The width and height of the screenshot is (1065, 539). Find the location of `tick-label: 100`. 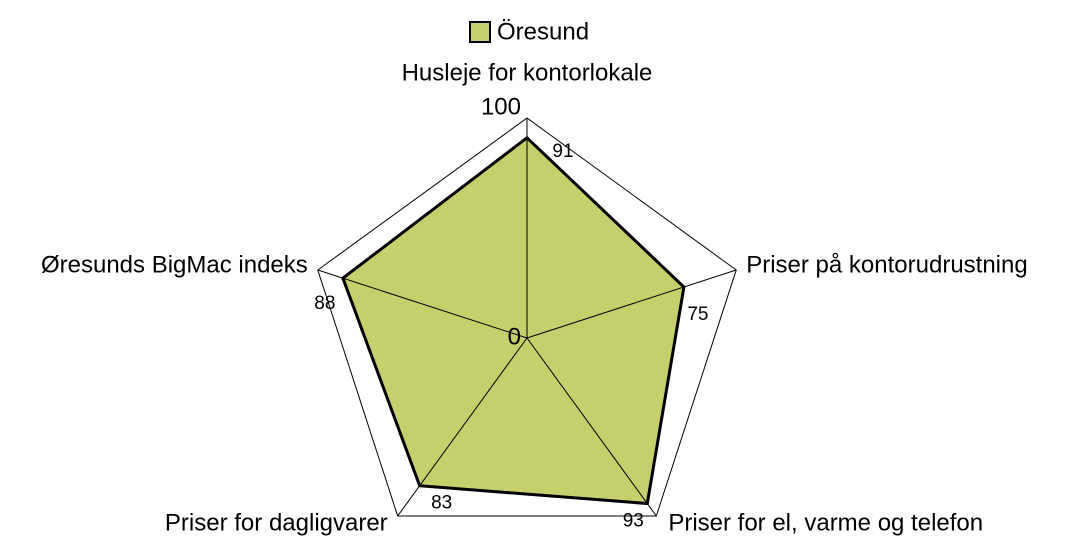

tick-label: 100 is located at coordinates (501, 106).